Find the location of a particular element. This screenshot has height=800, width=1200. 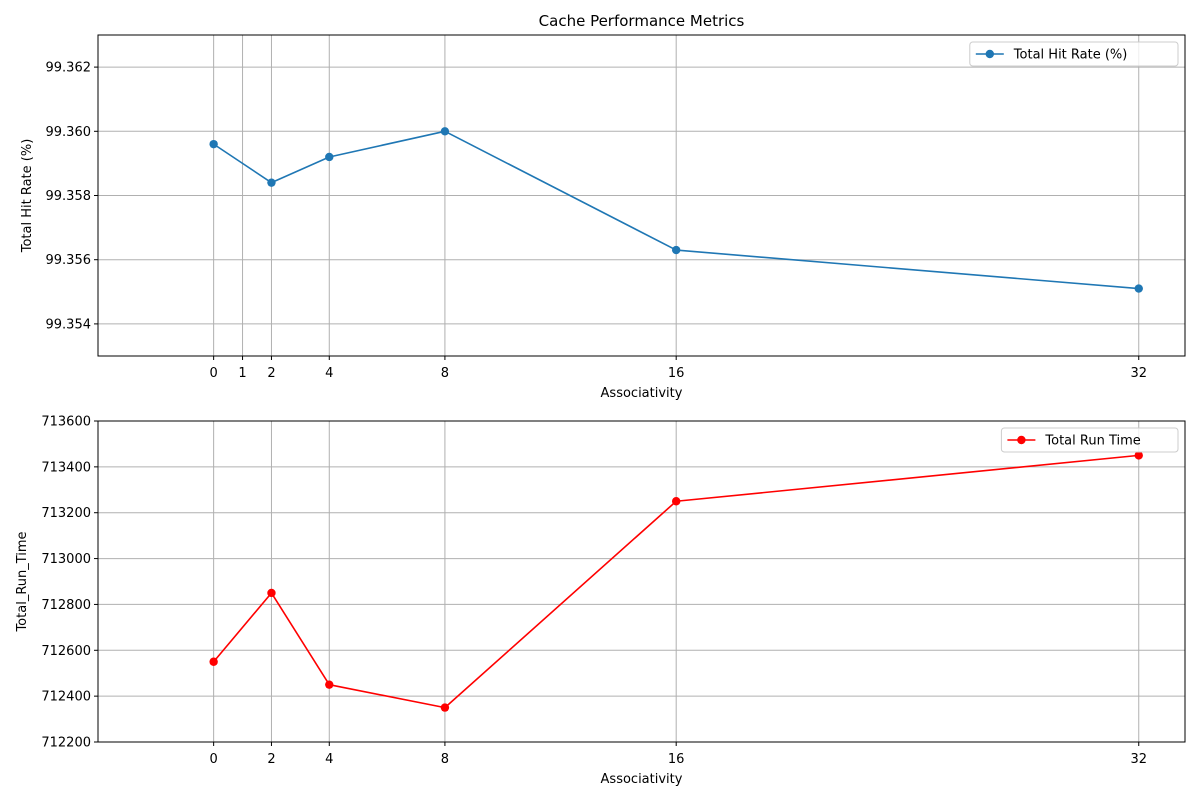

y-tick-label: 713000 is located at coordinates (66, 559).